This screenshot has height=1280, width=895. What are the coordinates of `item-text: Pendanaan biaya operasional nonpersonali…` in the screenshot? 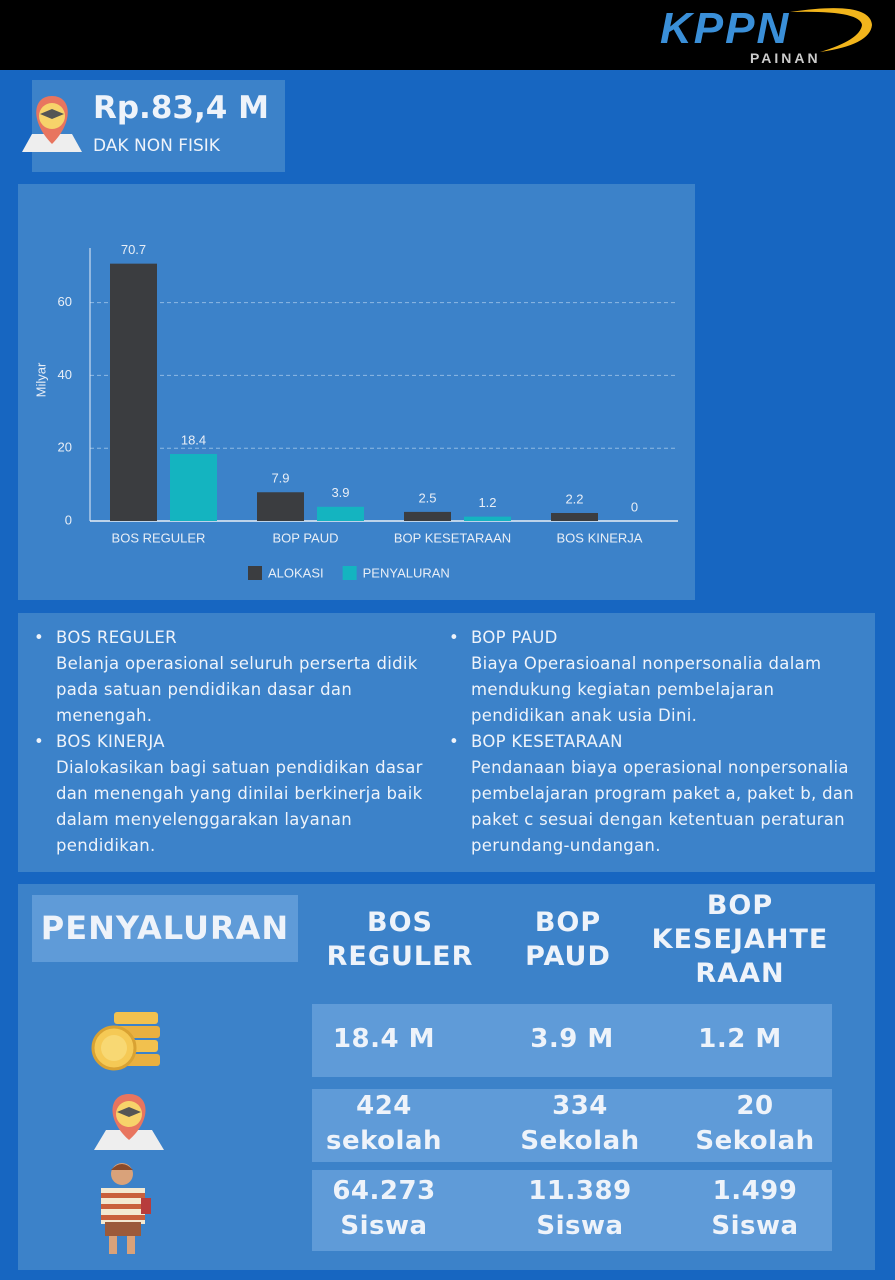 It's located at (663, 806).